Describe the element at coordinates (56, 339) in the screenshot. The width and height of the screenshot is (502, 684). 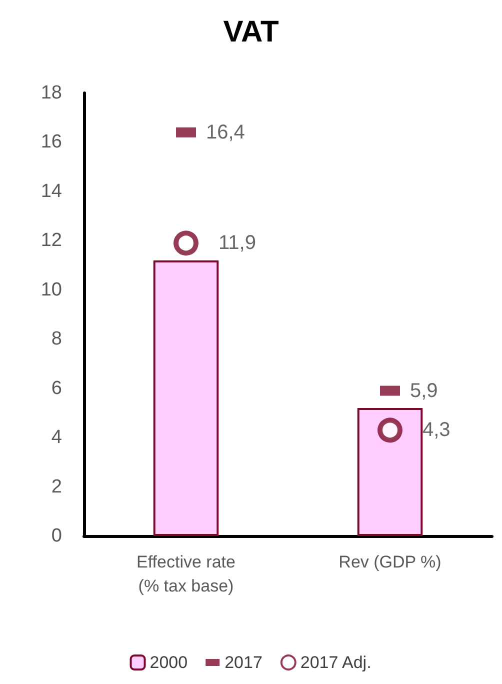
I see `y-tick-label: 8` at that location.